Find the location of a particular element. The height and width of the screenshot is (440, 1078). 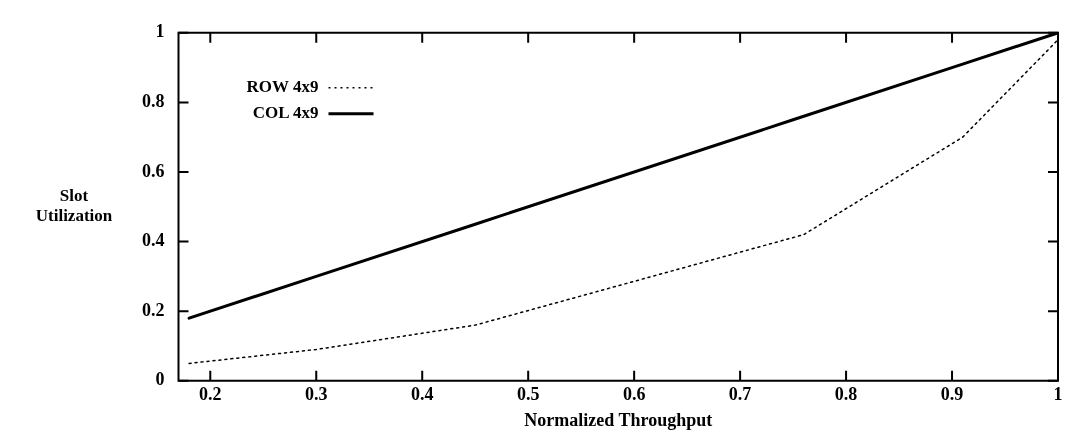

y-tick-label: 0.4 is located at coordinates (153, 240).